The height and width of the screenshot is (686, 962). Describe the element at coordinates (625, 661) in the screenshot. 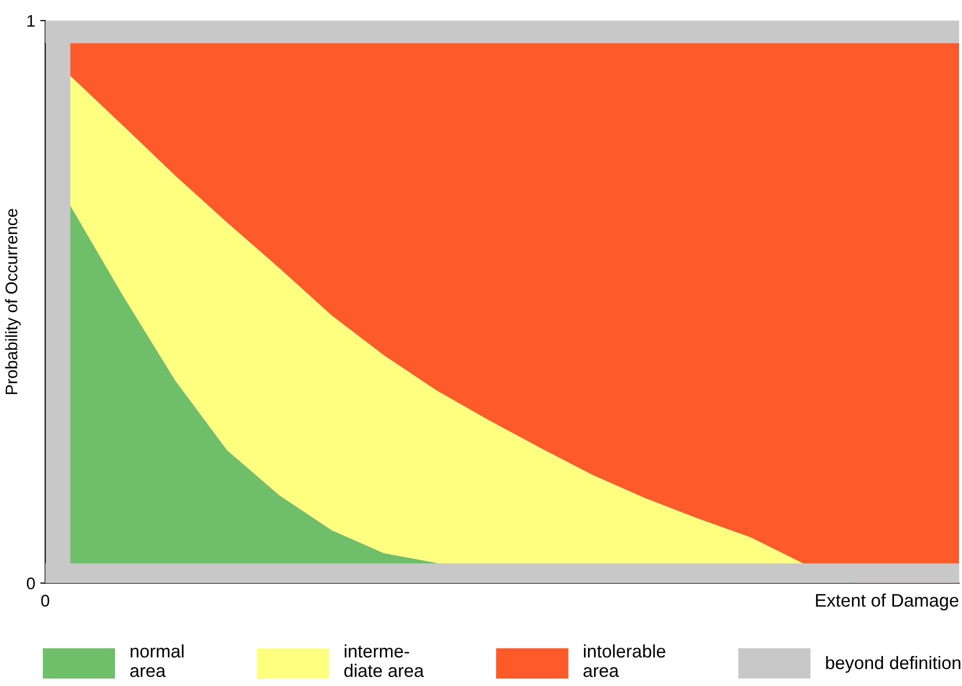

I see `legend-label: intolerable area` at that location.